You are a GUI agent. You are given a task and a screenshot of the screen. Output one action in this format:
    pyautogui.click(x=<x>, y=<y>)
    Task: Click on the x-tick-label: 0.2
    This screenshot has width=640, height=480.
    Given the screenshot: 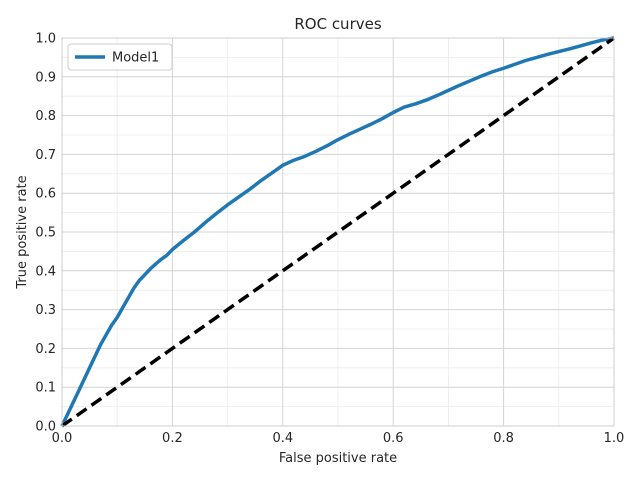 What is the action you would take?
    pyautogui.click(x=172, y=438)
    